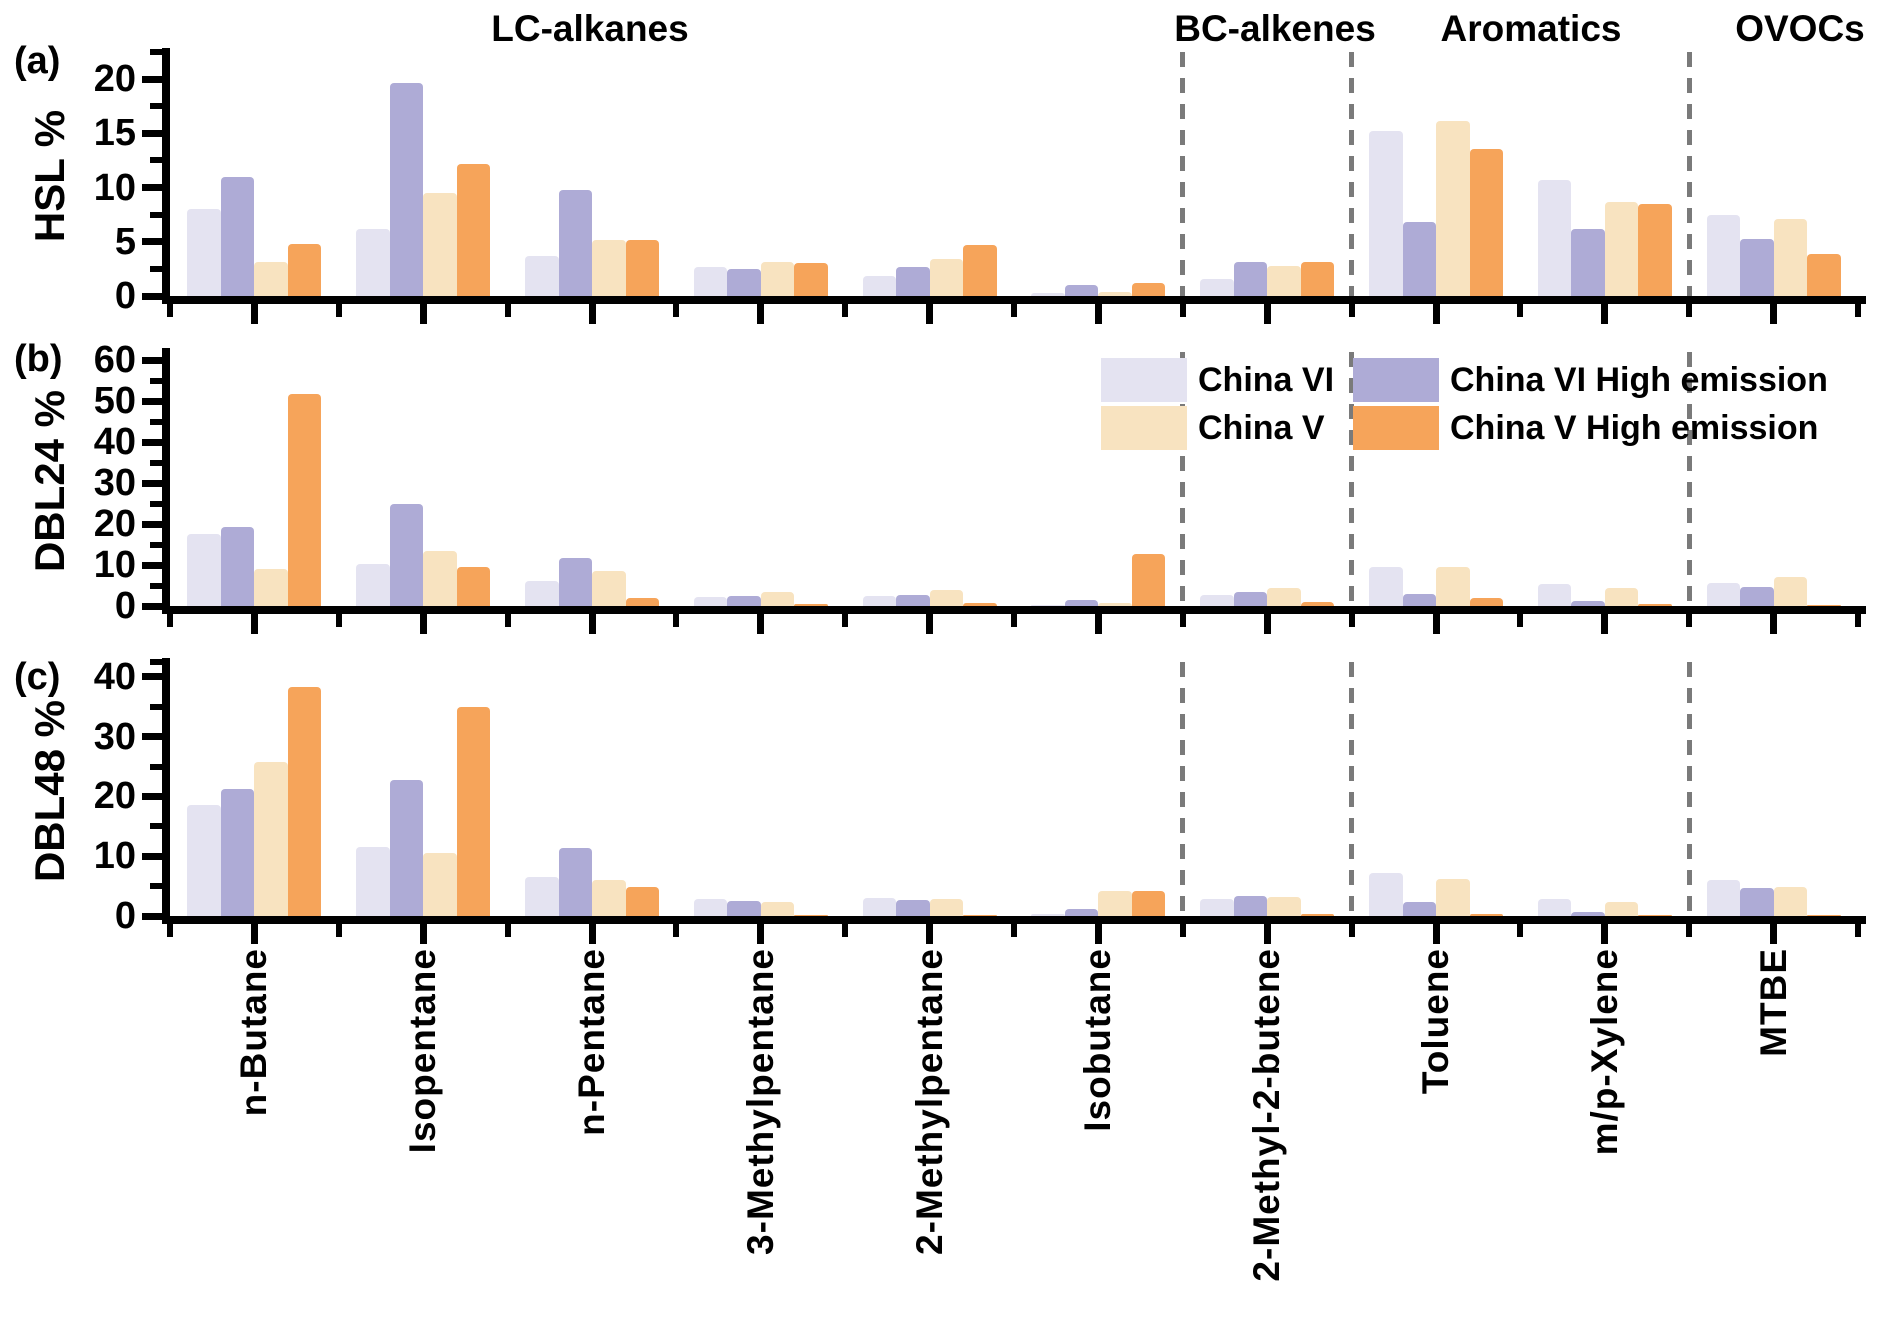 The width and height of the screenshot is (1892, 1325). What do you see at coordinates (1634, 428) in the screenshot?
I see `legend-label-china-v-high-emission: China V High emission` at bounding box center [1634, 428].